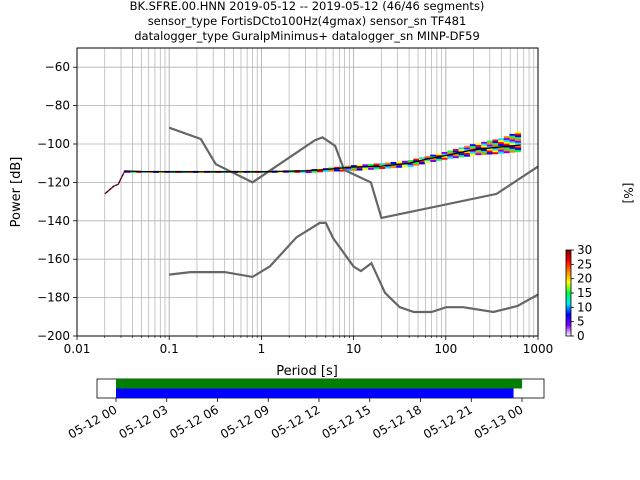  I want to click on colorbar-tick-label: 30, so click(584, 250).